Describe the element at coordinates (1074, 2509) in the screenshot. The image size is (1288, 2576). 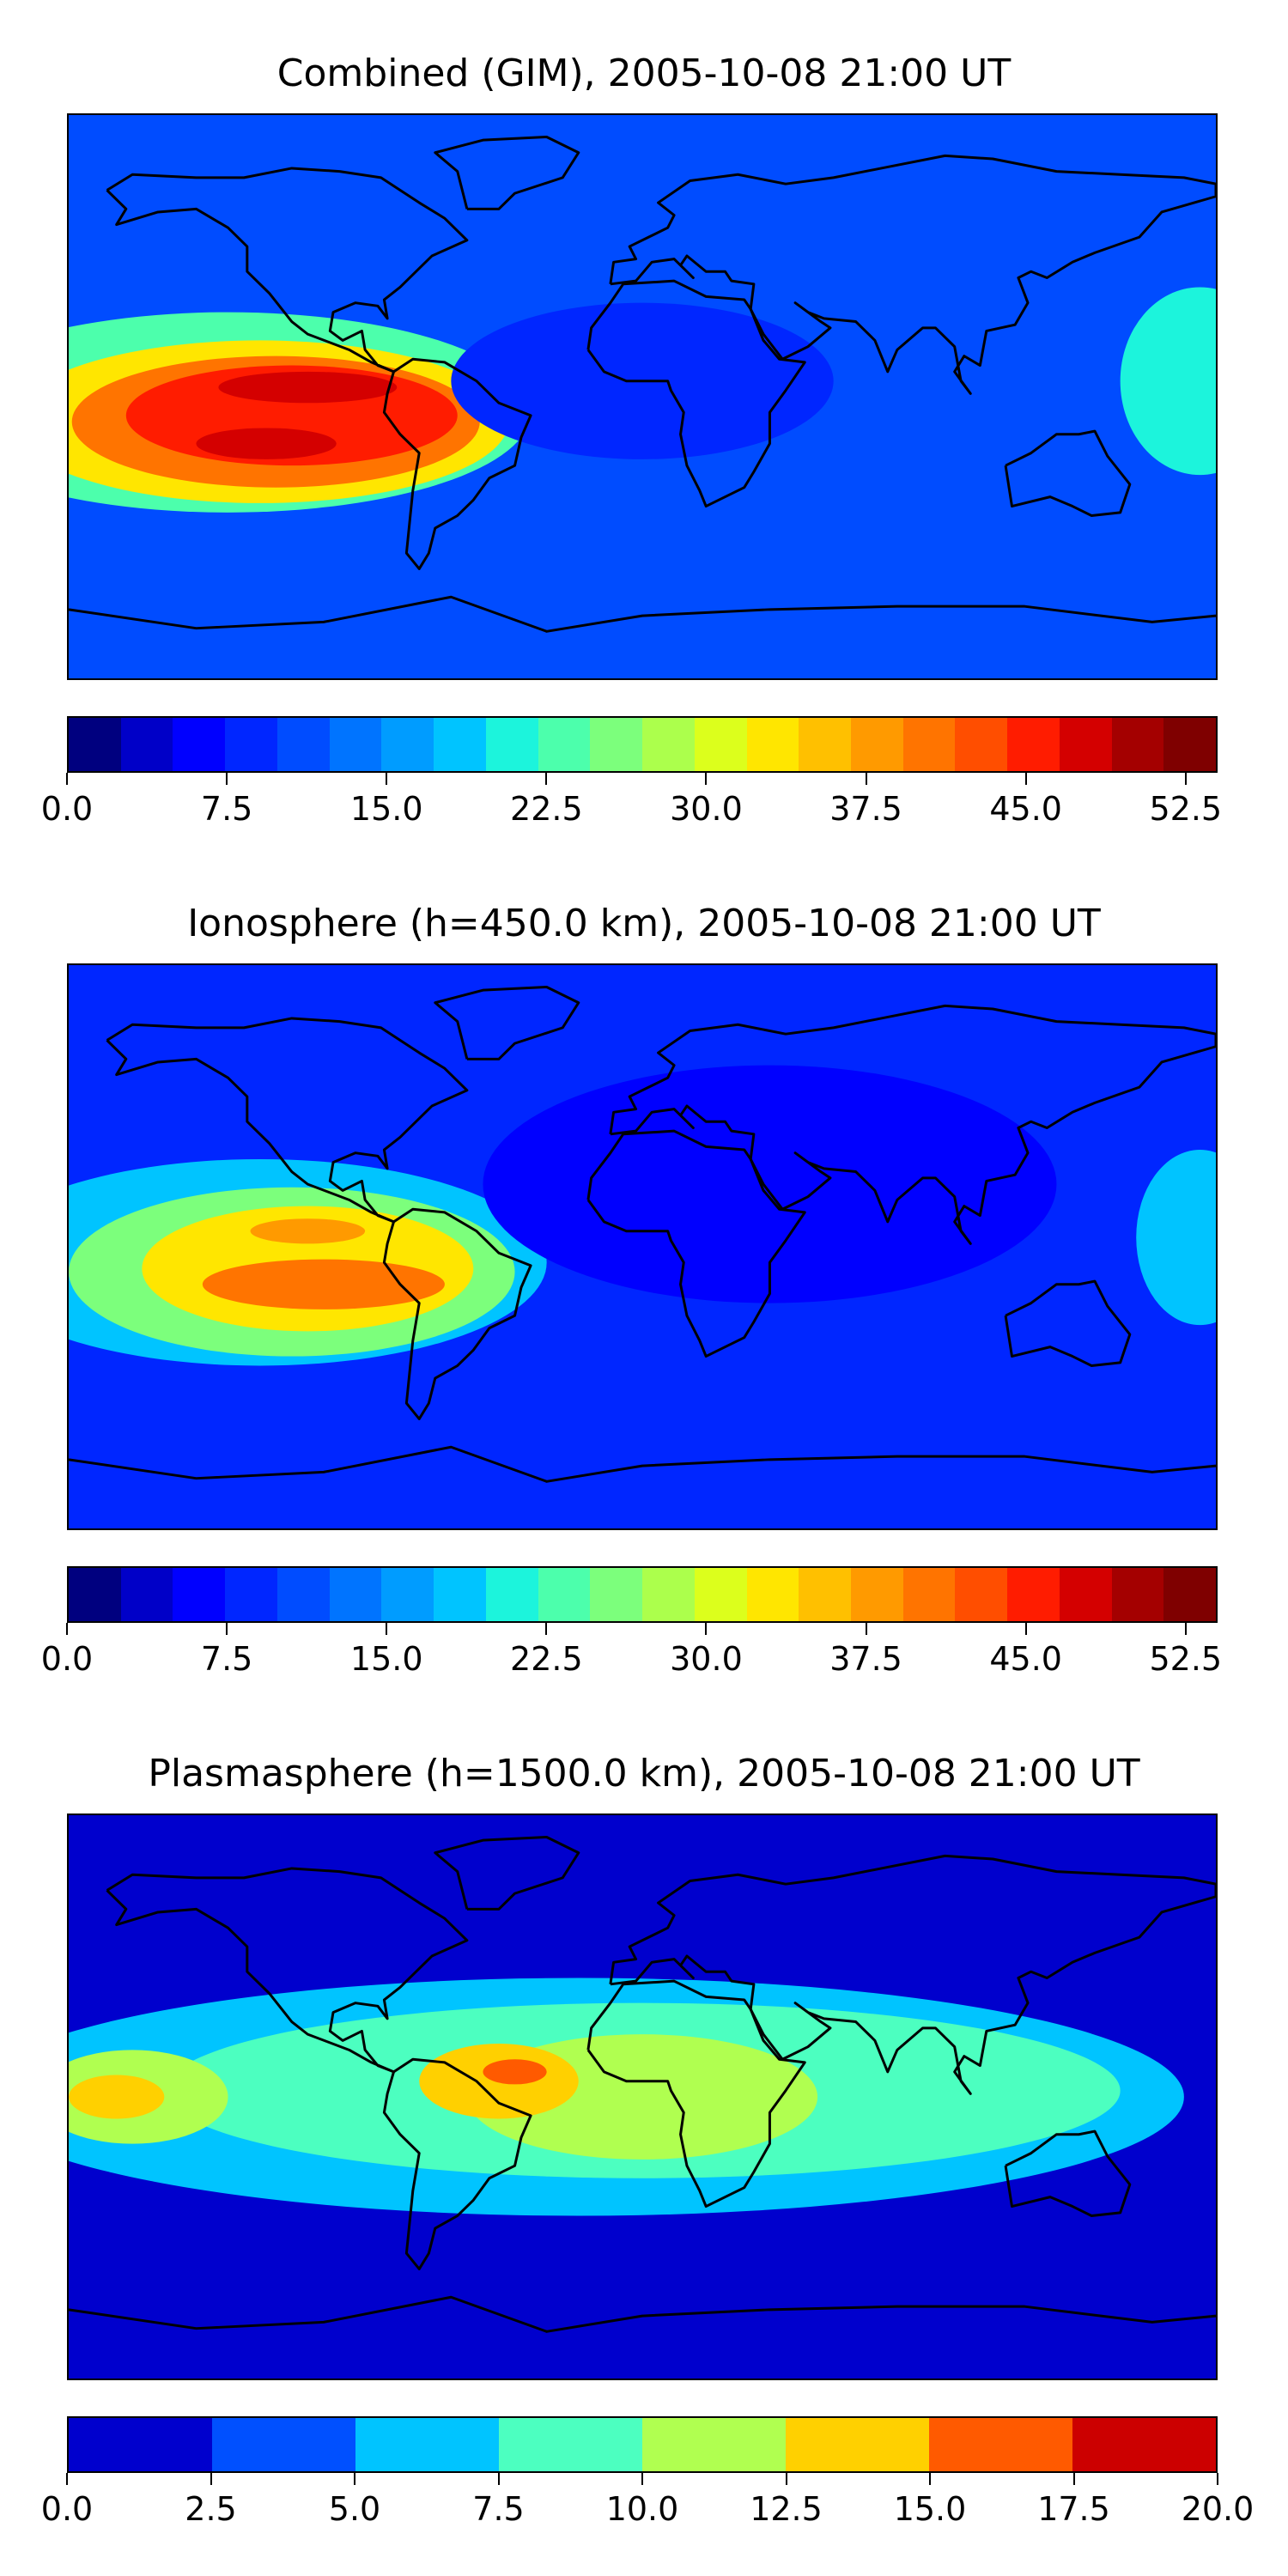
I see `colorbar-tick-label: 17.5` at that location.